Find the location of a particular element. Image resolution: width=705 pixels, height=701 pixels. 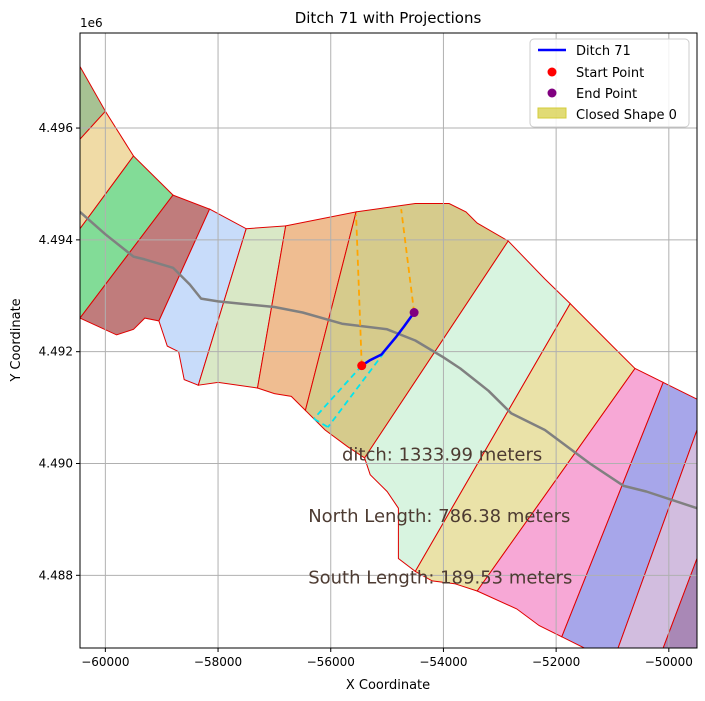

legend-frame is located at coordinates (609, 83).